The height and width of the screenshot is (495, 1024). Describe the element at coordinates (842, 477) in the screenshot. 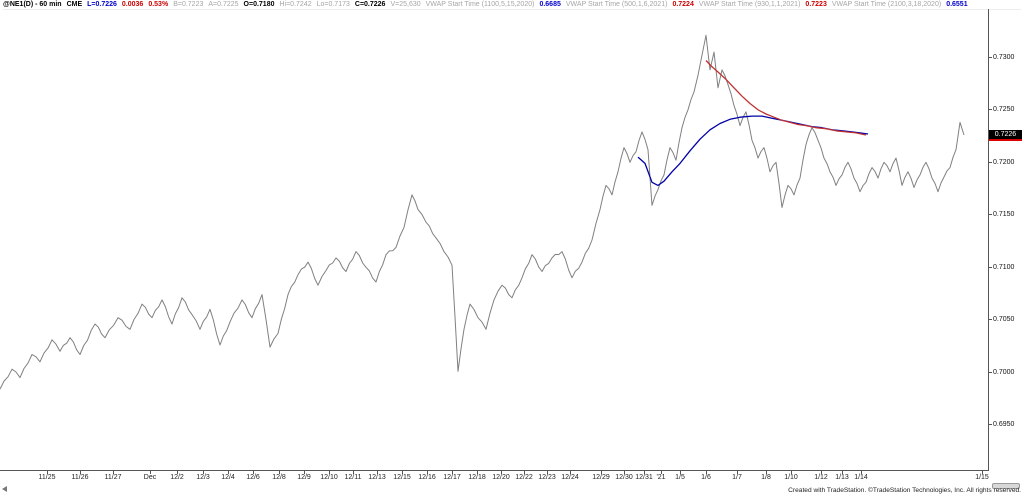

I see `time-axis-label: 1/13` at that location.